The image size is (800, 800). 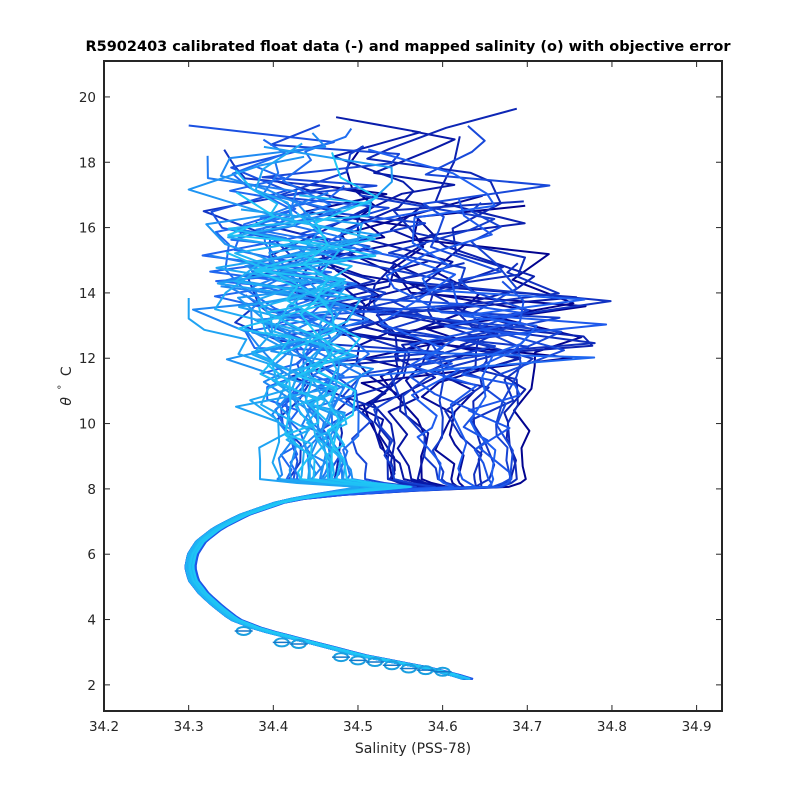 I want to click on svg-text: θ ° C, so click(x=64, y=385).